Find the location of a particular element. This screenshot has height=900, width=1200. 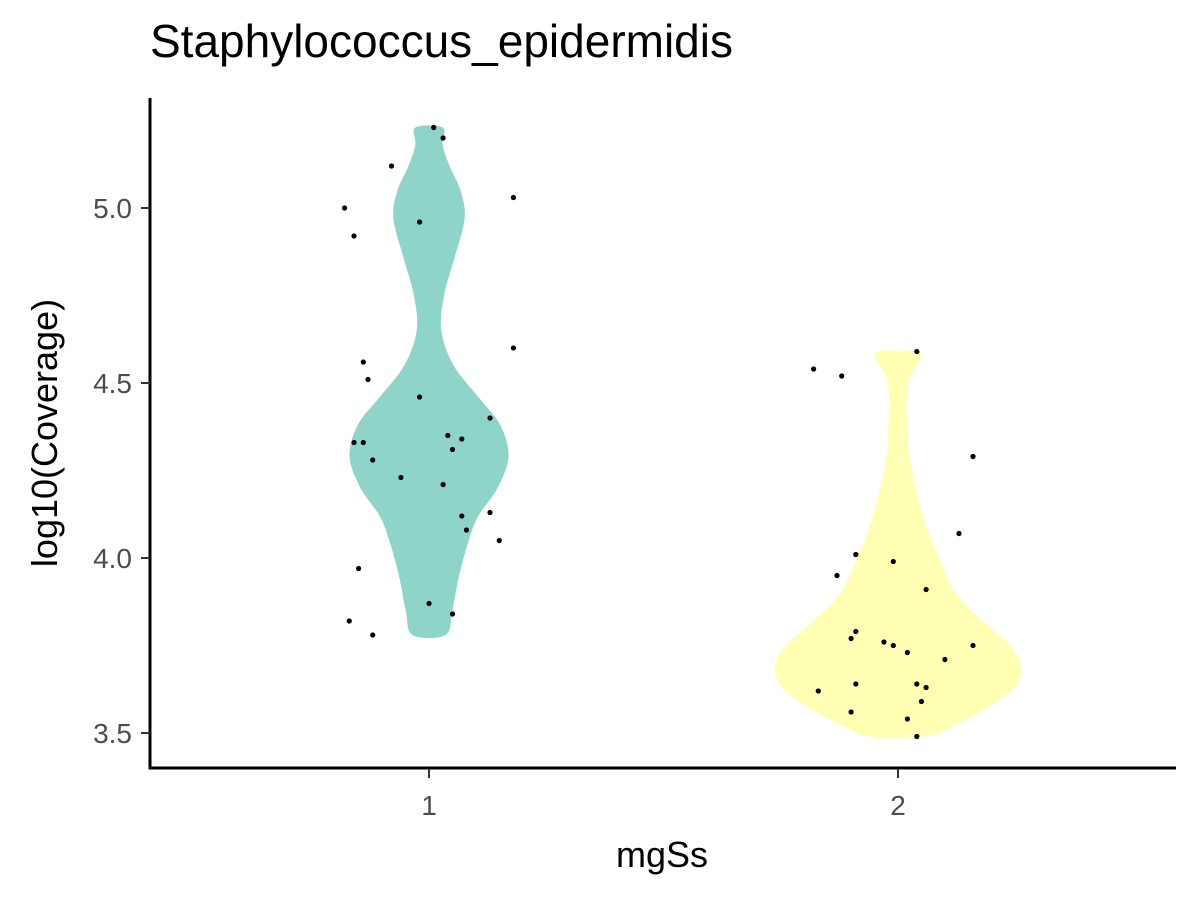

y-tick-label: 4.0 is located at coordinates (112, 558).